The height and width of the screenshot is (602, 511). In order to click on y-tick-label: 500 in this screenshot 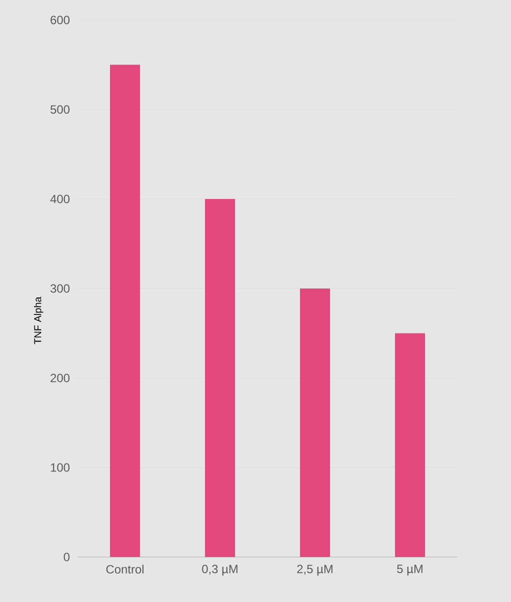, I will do `click(60, 109)`.